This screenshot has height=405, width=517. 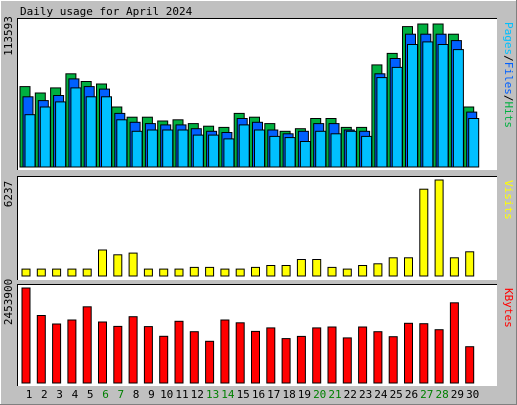 What do you see at coordinates (151, 394) in the screenshot?
I see `x-label-day-9: 9` at bounding box center [151, 394].